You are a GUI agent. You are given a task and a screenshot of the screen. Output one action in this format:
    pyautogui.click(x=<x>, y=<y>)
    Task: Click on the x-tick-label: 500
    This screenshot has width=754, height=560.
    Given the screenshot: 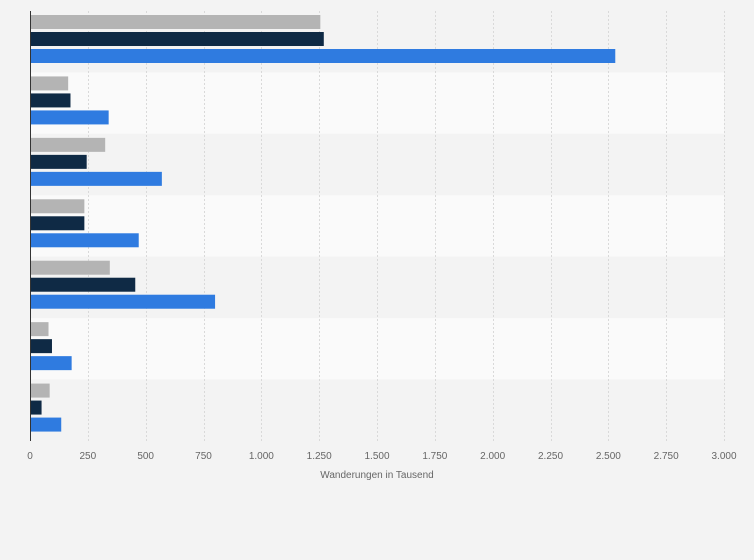 What is the action you would take?
    pyautogui.click(x=145, y=456)
    